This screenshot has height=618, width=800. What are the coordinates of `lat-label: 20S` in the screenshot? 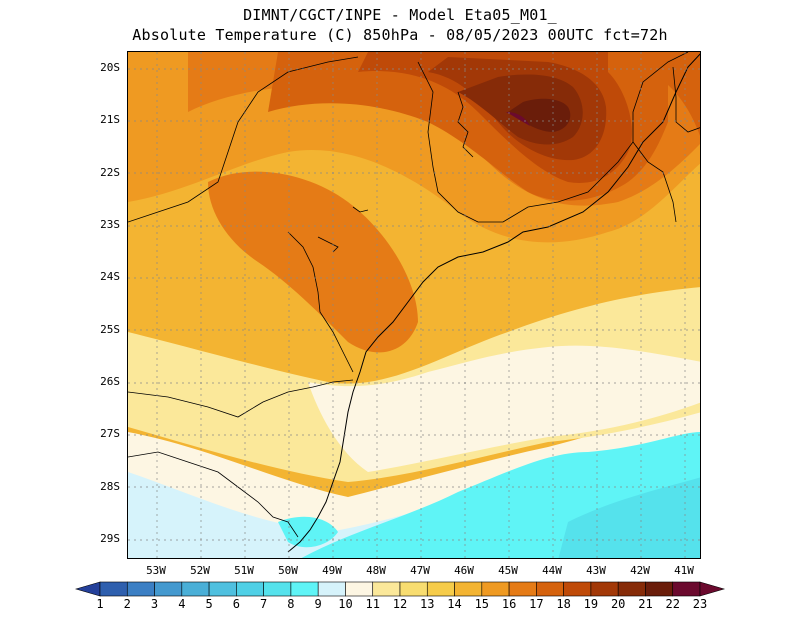 It's located at (110, 67).